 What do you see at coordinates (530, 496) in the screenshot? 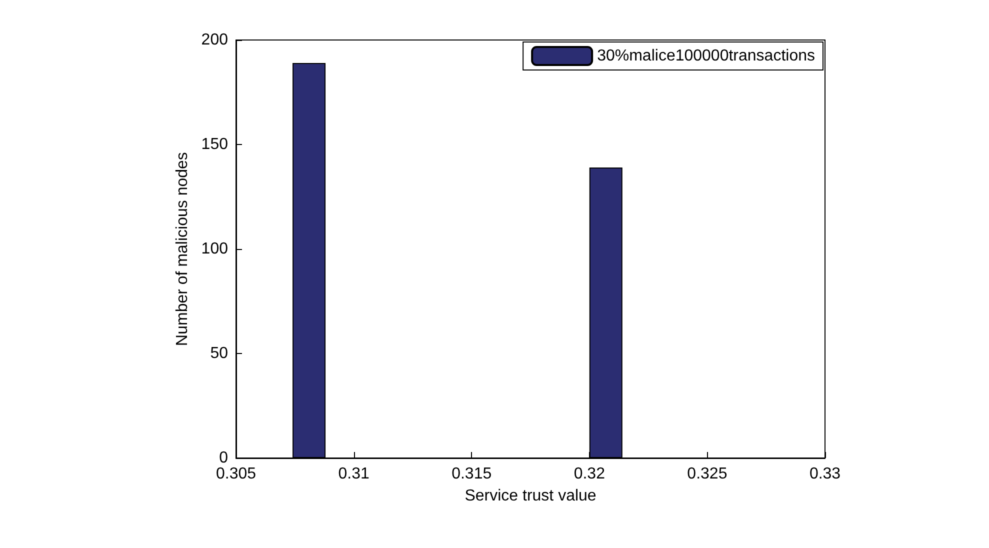
I see `x-axis-title: Service trust value` at bounding box center [530, 496].